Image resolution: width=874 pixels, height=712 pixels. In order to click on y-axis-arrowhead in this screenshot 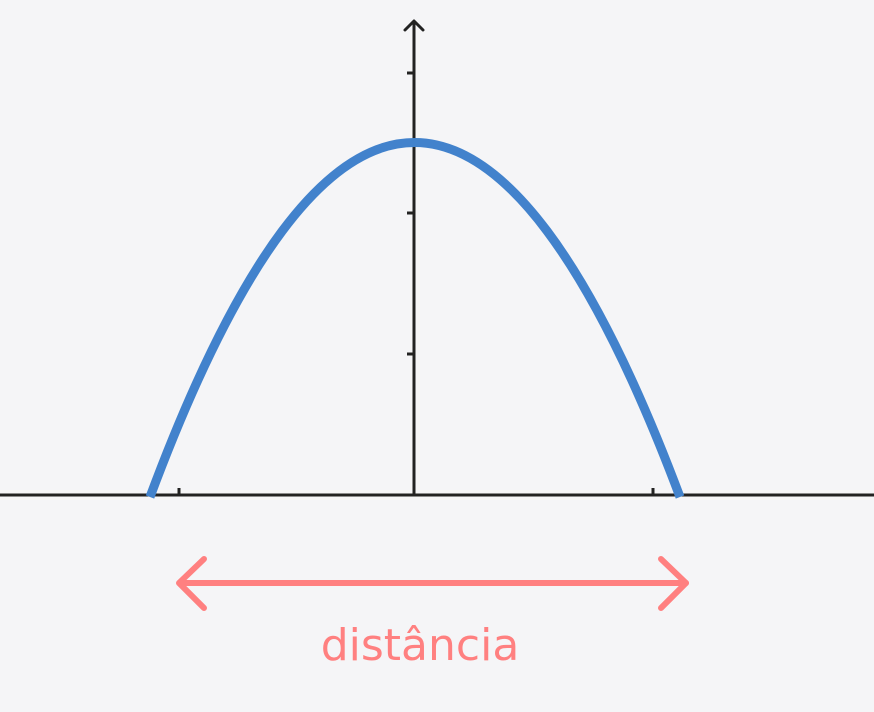, I will do `click(414, 25)`.